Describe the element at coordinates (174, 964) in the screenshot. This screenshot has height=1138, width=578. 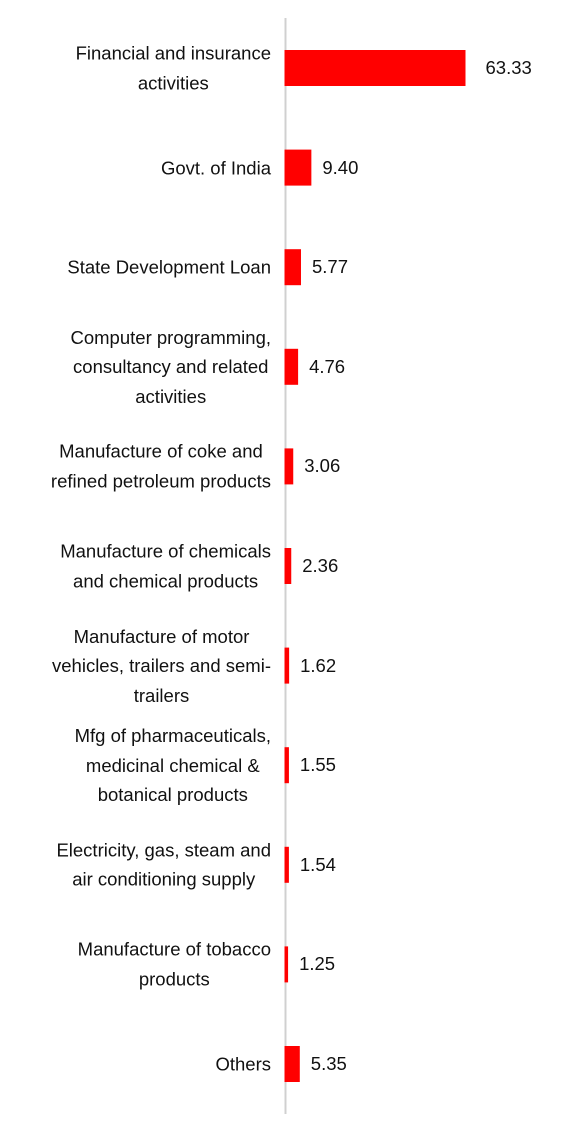
I see `category-label-9: Manufacture of tobacco products` at that location.